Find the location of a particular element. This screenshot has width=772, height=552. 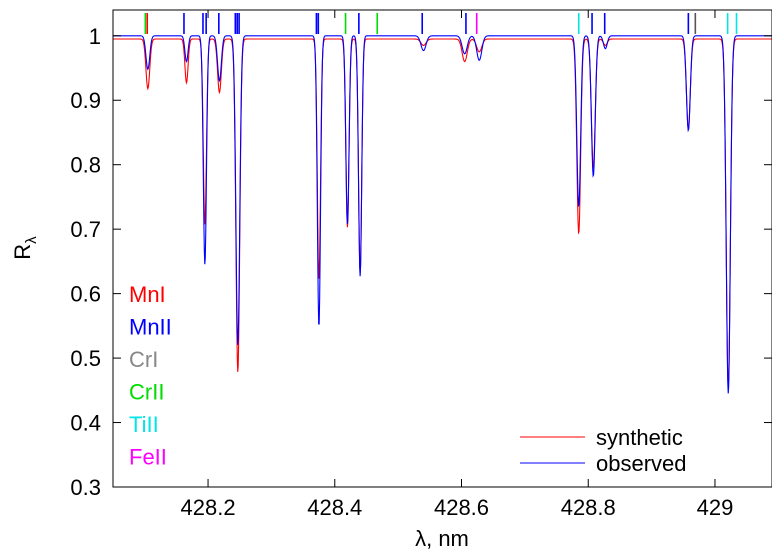

element-label: CrII is located at coordinates (146, 392).